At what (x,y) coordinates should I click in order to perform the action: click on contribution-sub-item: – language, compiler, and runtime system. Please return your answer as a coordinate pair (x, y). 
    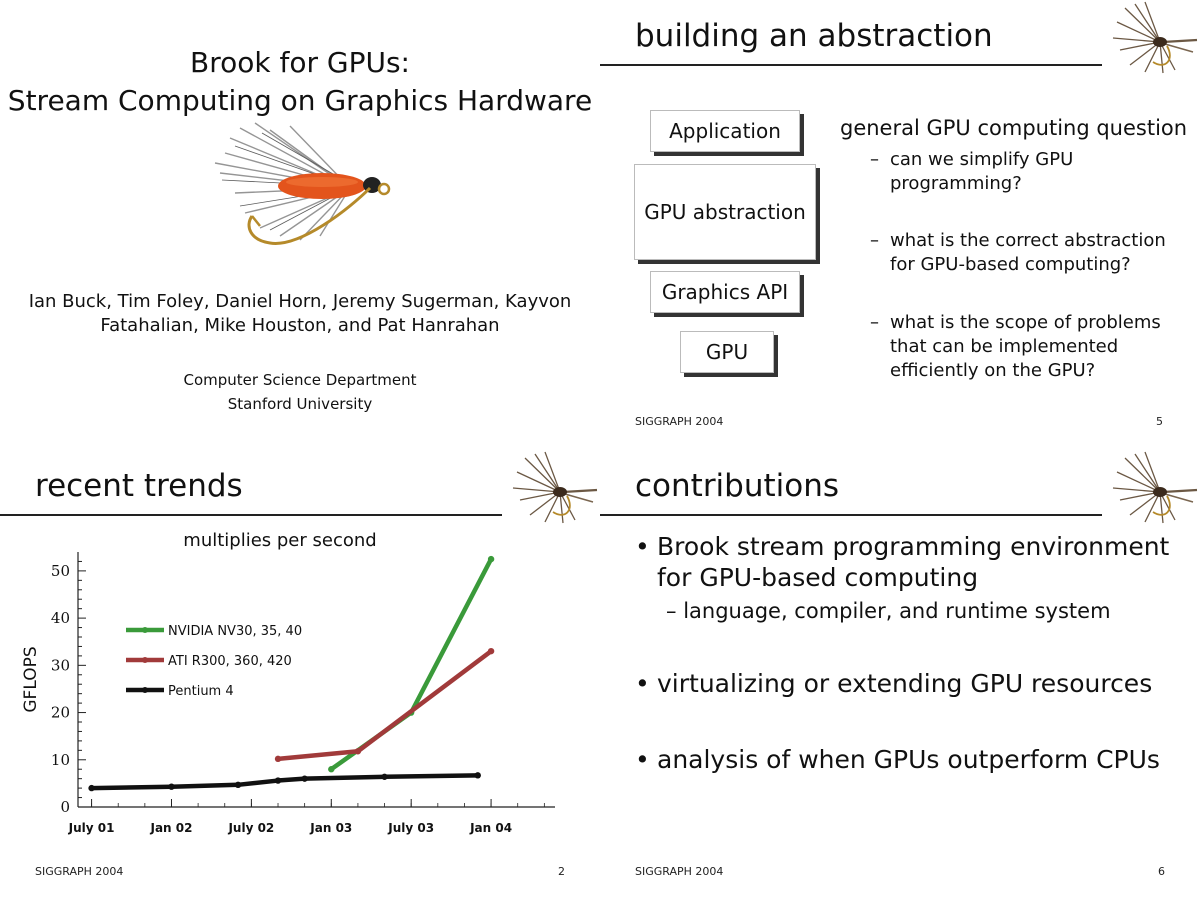
    Looking at the image, I should click on (888, 611).